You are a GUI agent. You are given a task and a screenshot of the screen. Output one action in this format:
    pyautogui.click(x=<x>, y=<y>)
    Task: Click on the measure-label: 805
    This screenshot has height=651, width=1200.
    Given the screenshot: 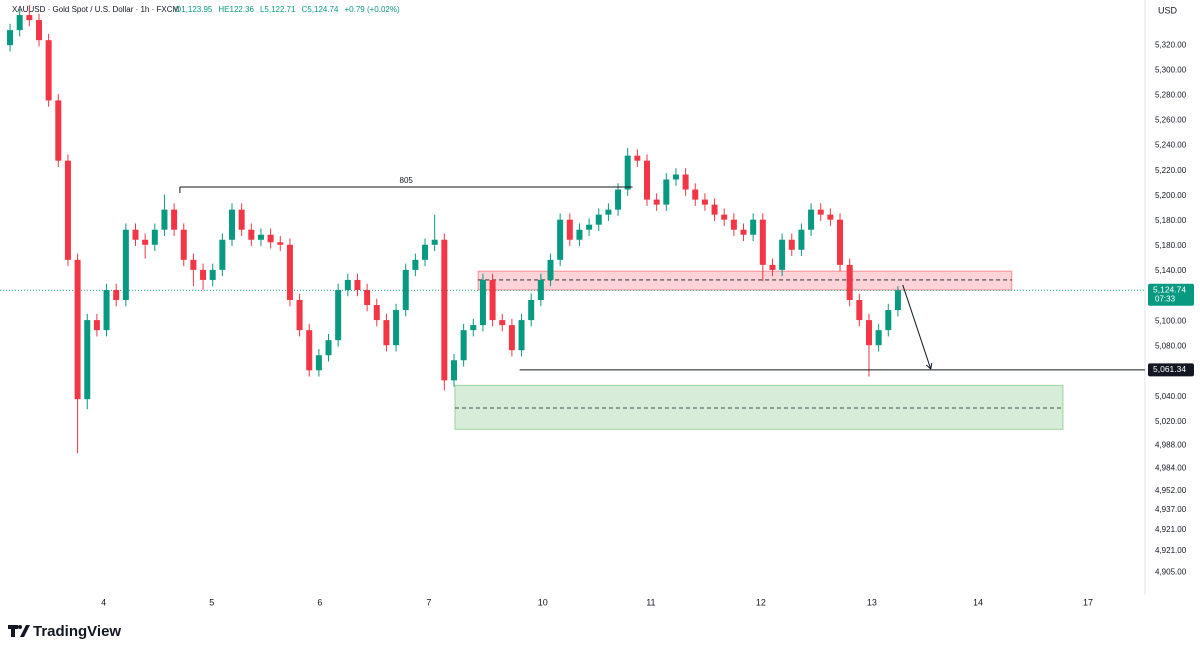 What is the action you would take?
    pyautogui.click(x=407, y=180)
    